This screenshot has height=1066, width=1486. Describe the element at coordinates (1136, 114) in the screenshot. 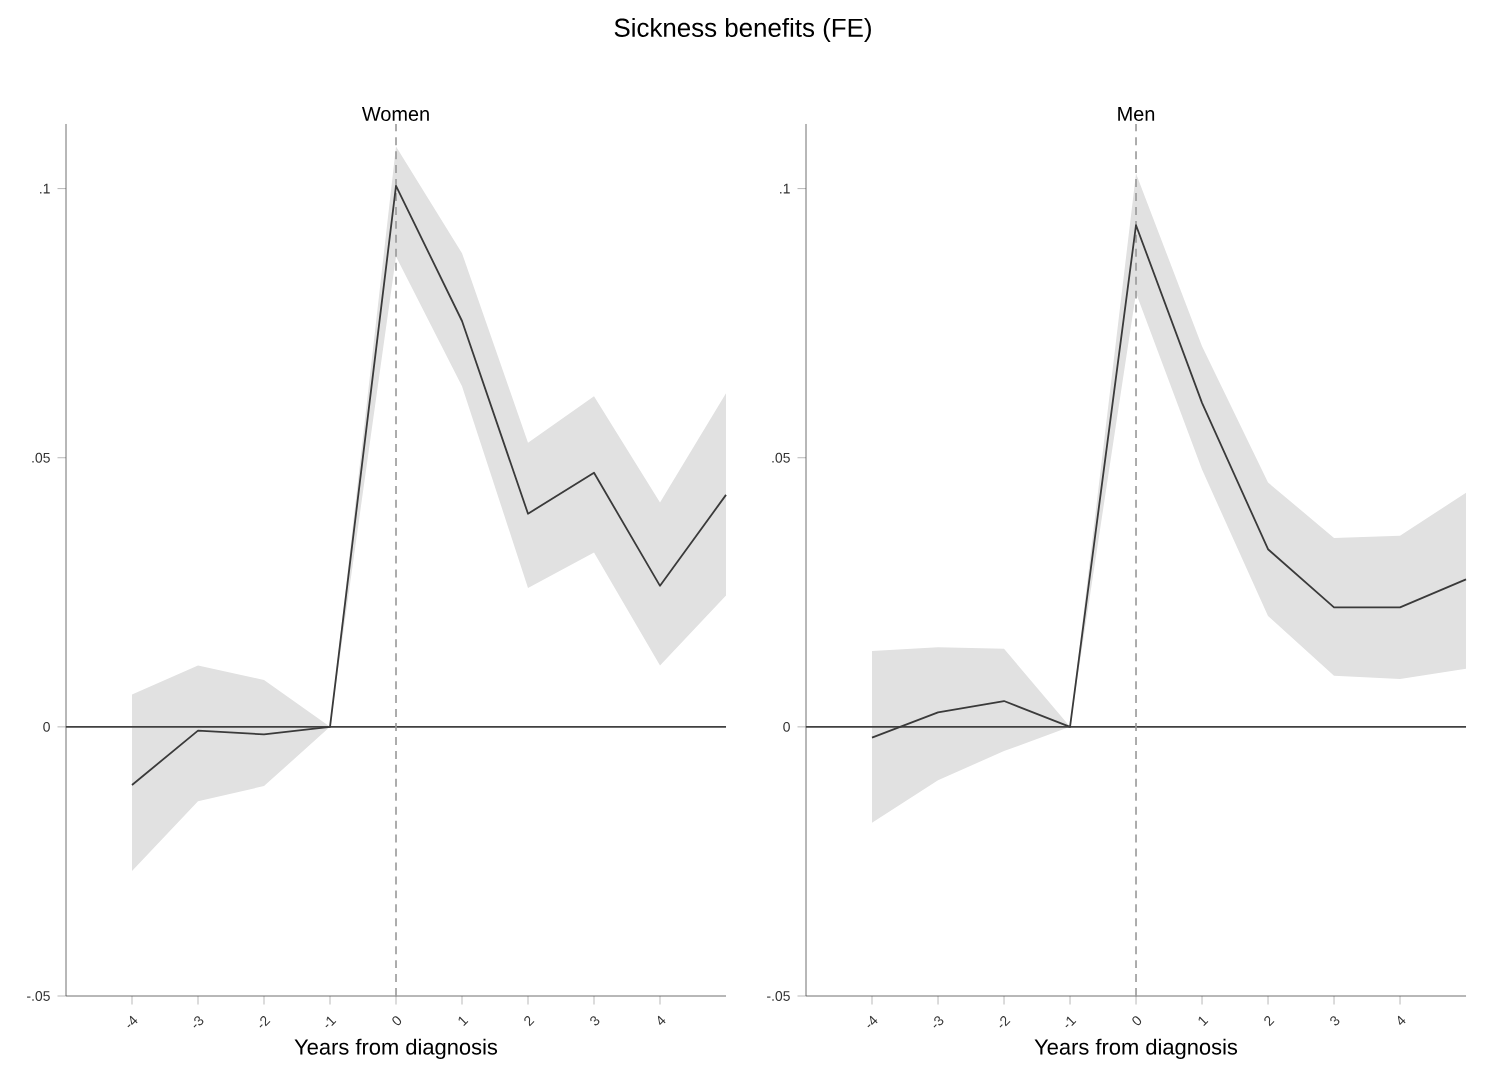

I see `chart-title: Men` at that location.